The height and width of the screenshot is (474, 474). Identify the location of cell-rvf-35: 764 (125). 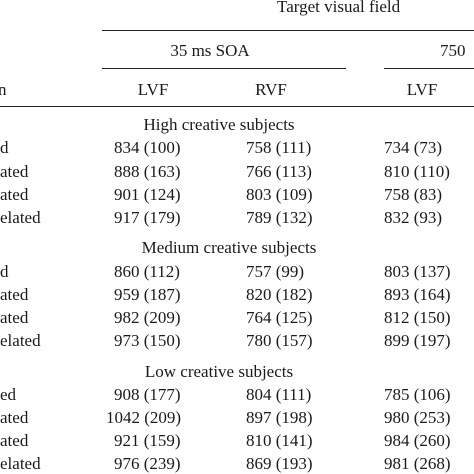
(279, 317).